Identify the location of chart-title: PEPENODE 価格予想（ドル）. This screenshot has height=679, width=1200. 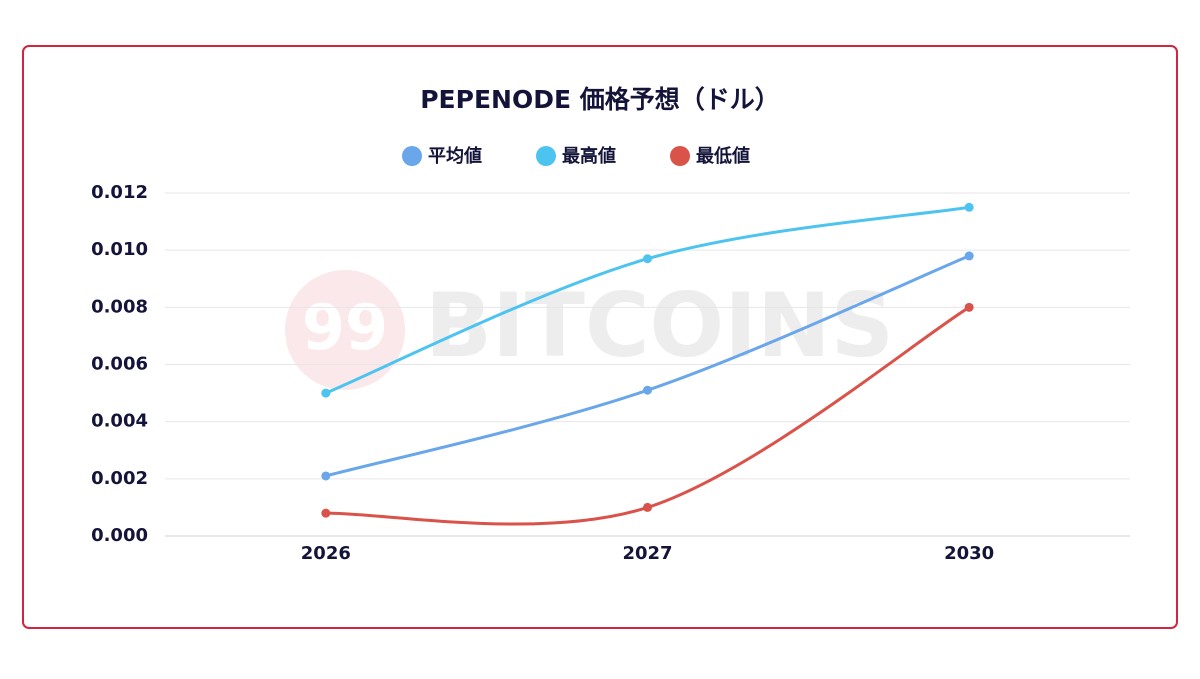
(600, 99).